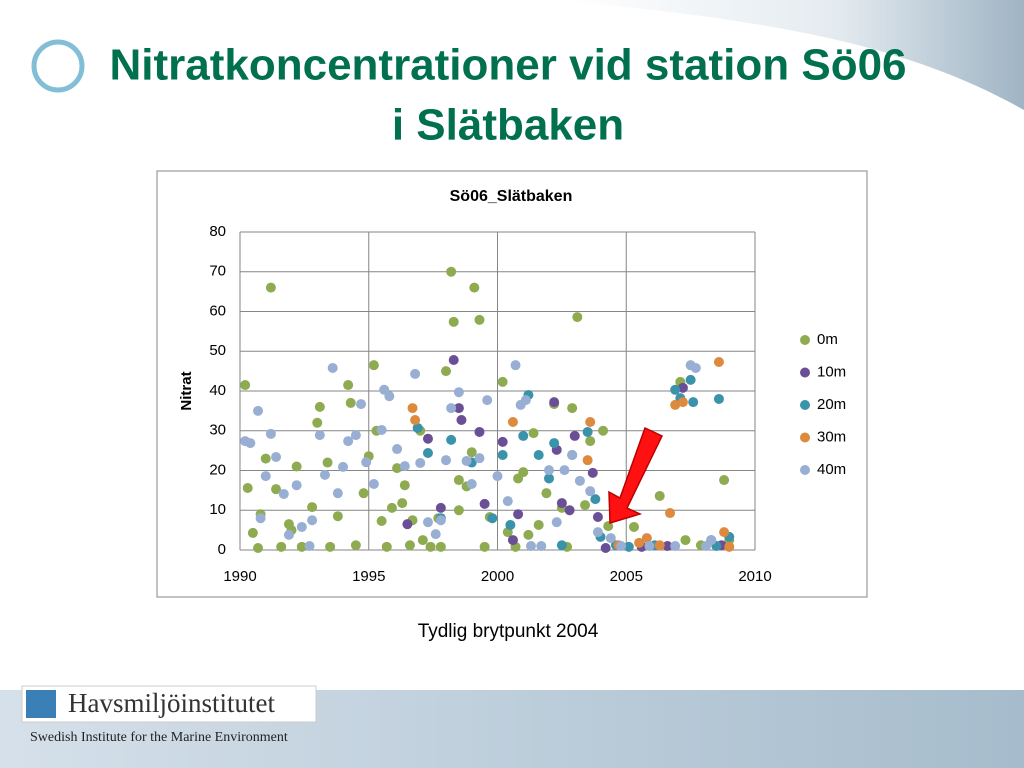  Describe the element at coordinates (831, 469) in the screenshot. I see `legend-label: 40m` at that location.